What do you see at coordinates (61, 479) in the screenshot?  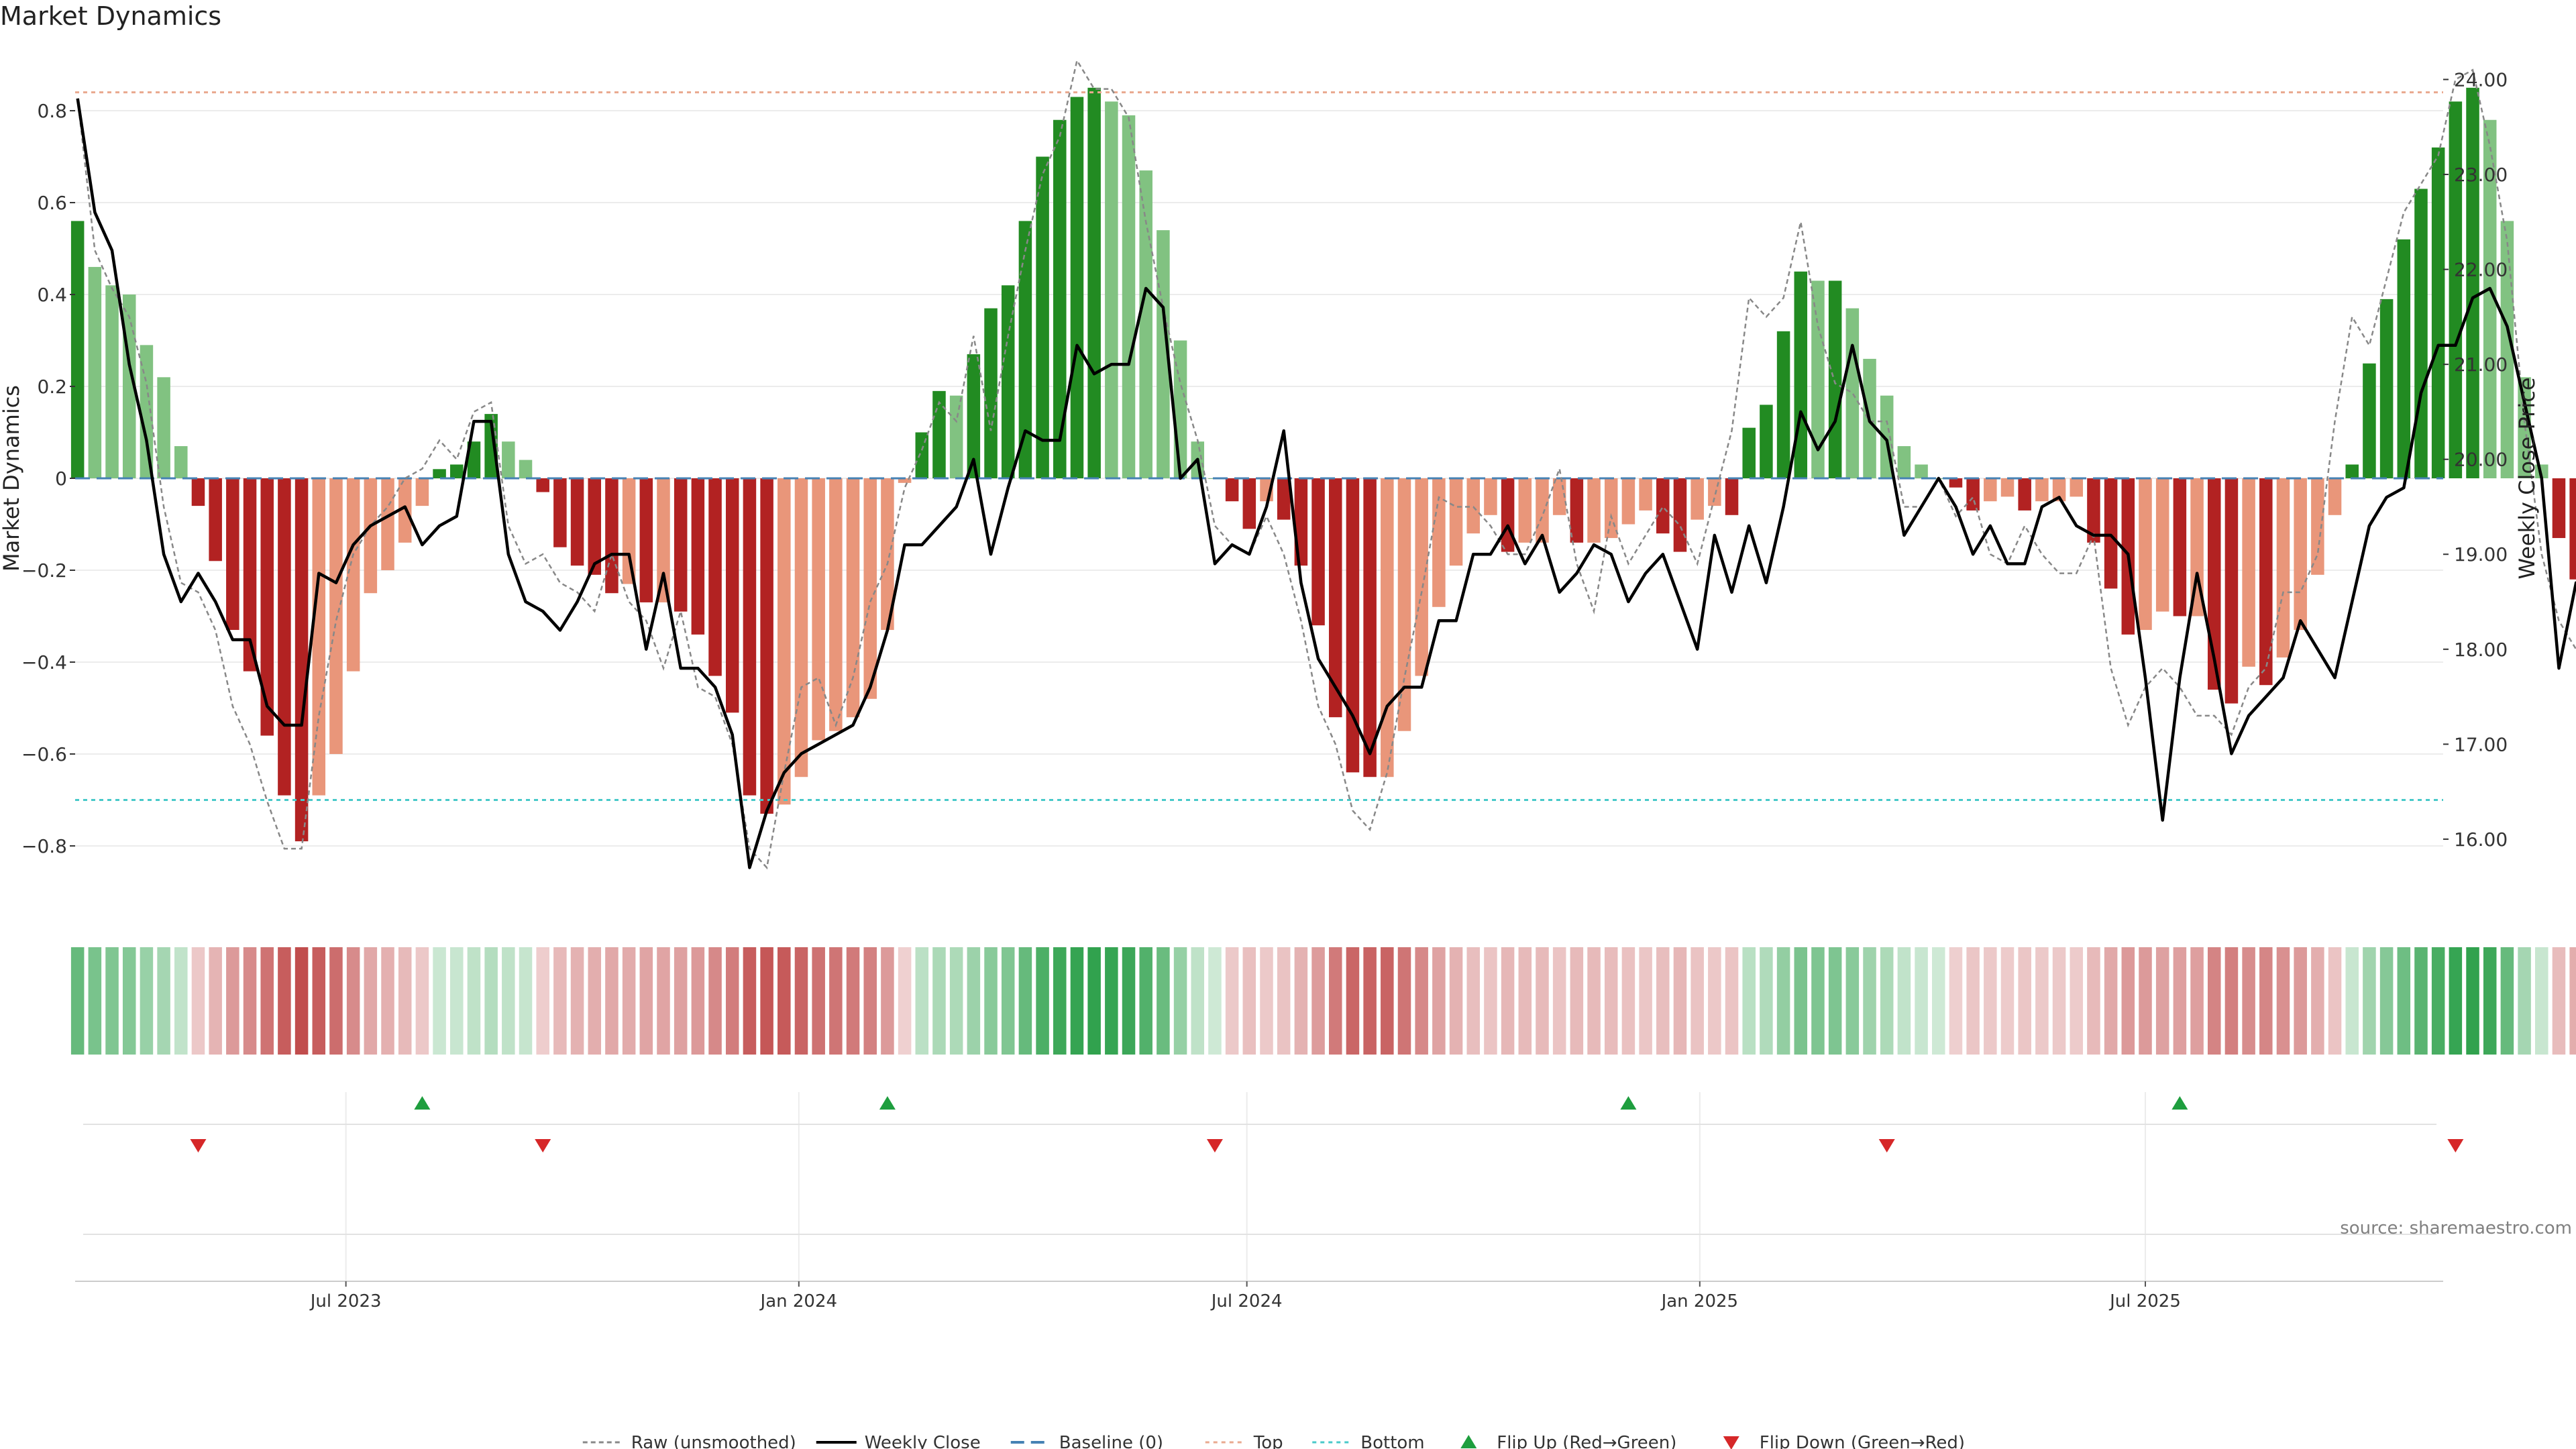 I see `y-tick-label: 0` at bounding box center [61, 479].